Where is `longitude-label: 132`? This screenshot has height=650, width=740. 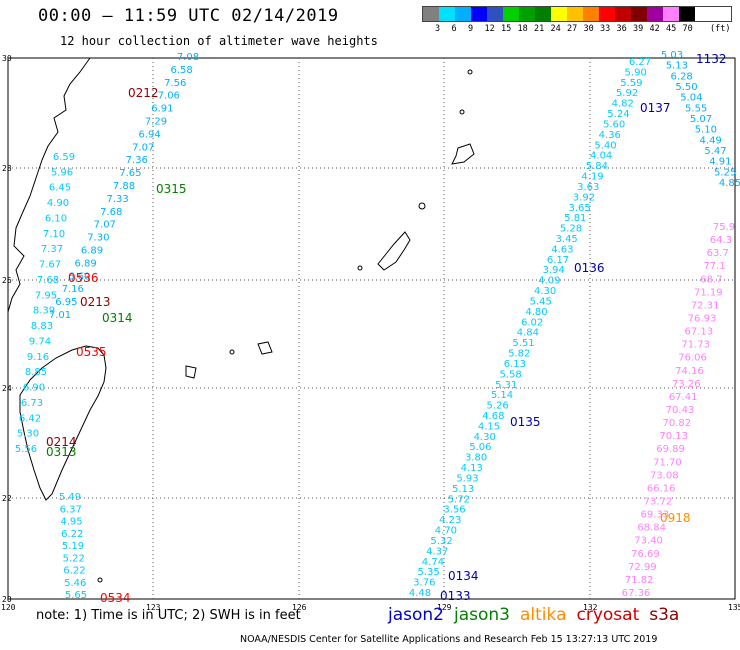
longitude-label: 132 is located at coordinates (590, 607).